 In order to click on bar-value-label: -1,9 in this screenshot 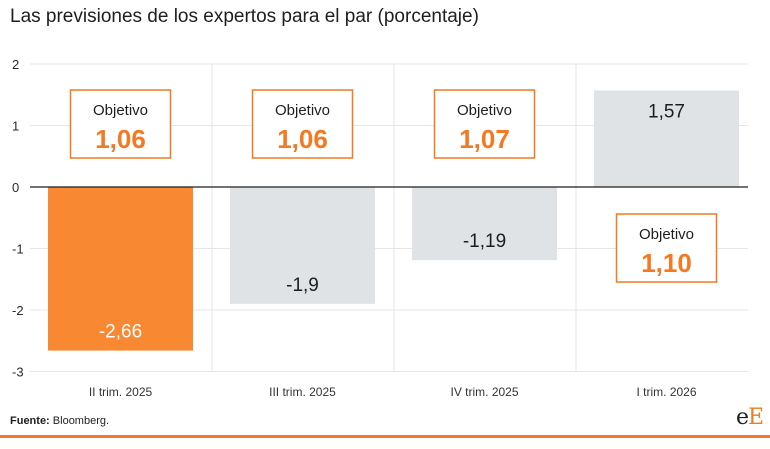, I will do `click(302, 285)`.